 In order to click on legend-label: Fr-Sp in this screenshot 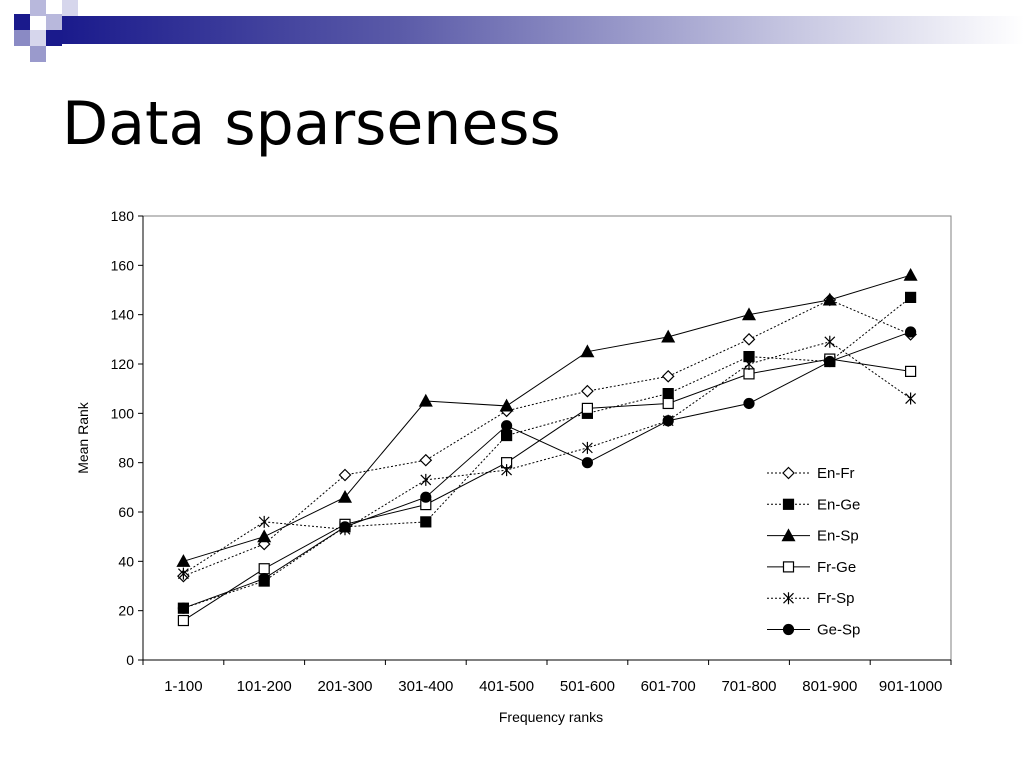, I will do `click(836, 598)`.